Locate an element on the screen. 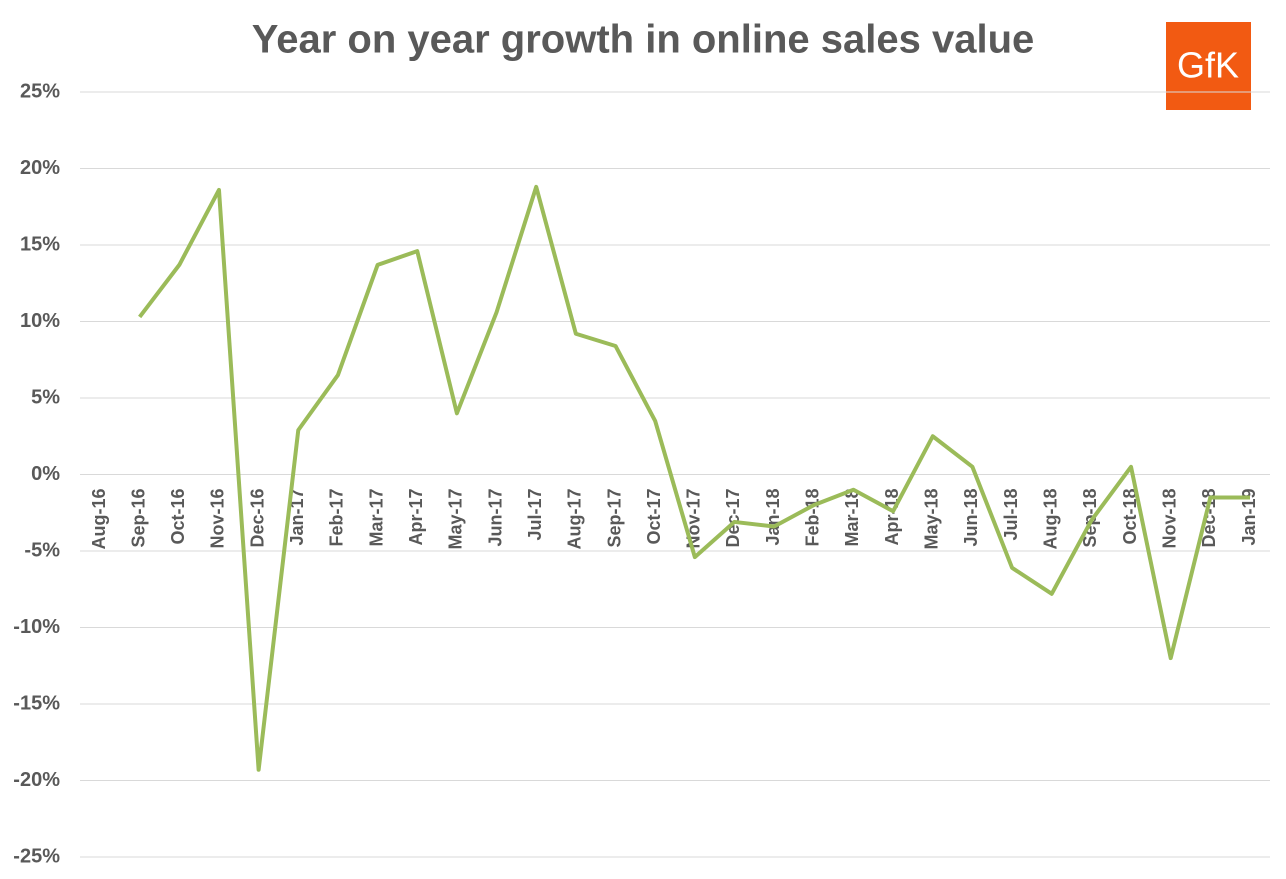 This screenshot has height=879, width=1286. x-tick-label: Aug-18 is located at coordinates (1050, 519).